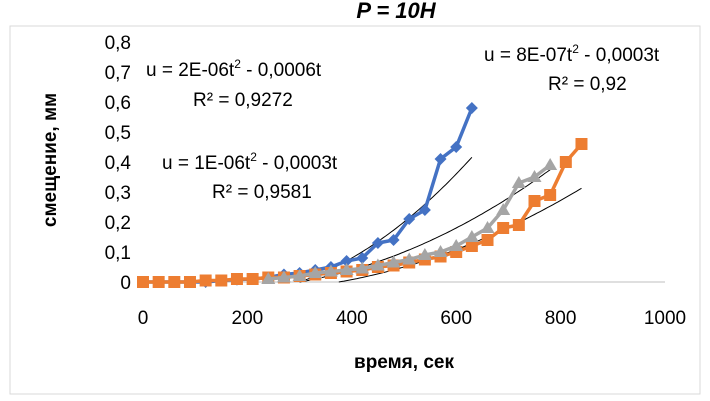 The height and width of the screenshot is (401, 710). Describe the element at coordinates (248, 318) in the screenshot. I see `x-tick-label: 200` at that location.